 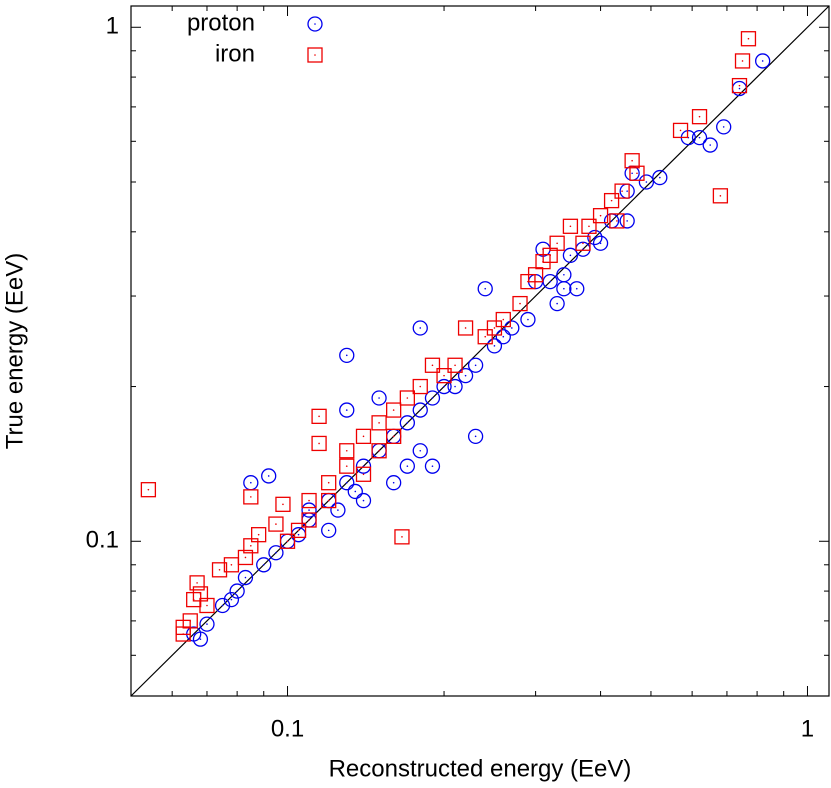 What do you see at coordinates (221, 22) in the screenshot?
I see `legend-label: proton` at bounding box center [221, 22].